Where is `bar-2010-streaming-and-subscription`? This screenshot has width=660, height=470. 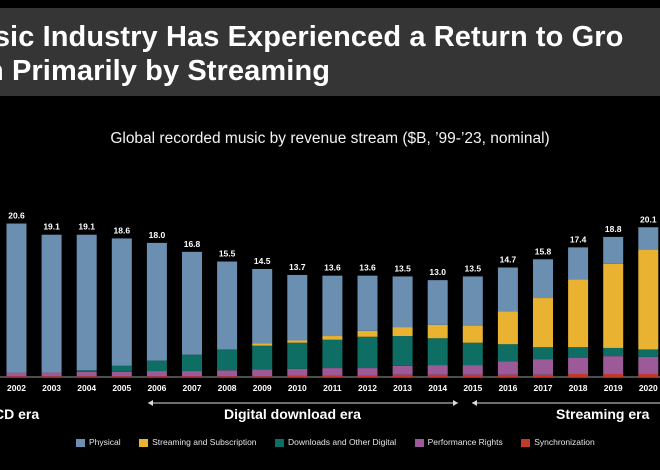
bar-2010-streaming-and-subscription is located at coordinates (297, 341).